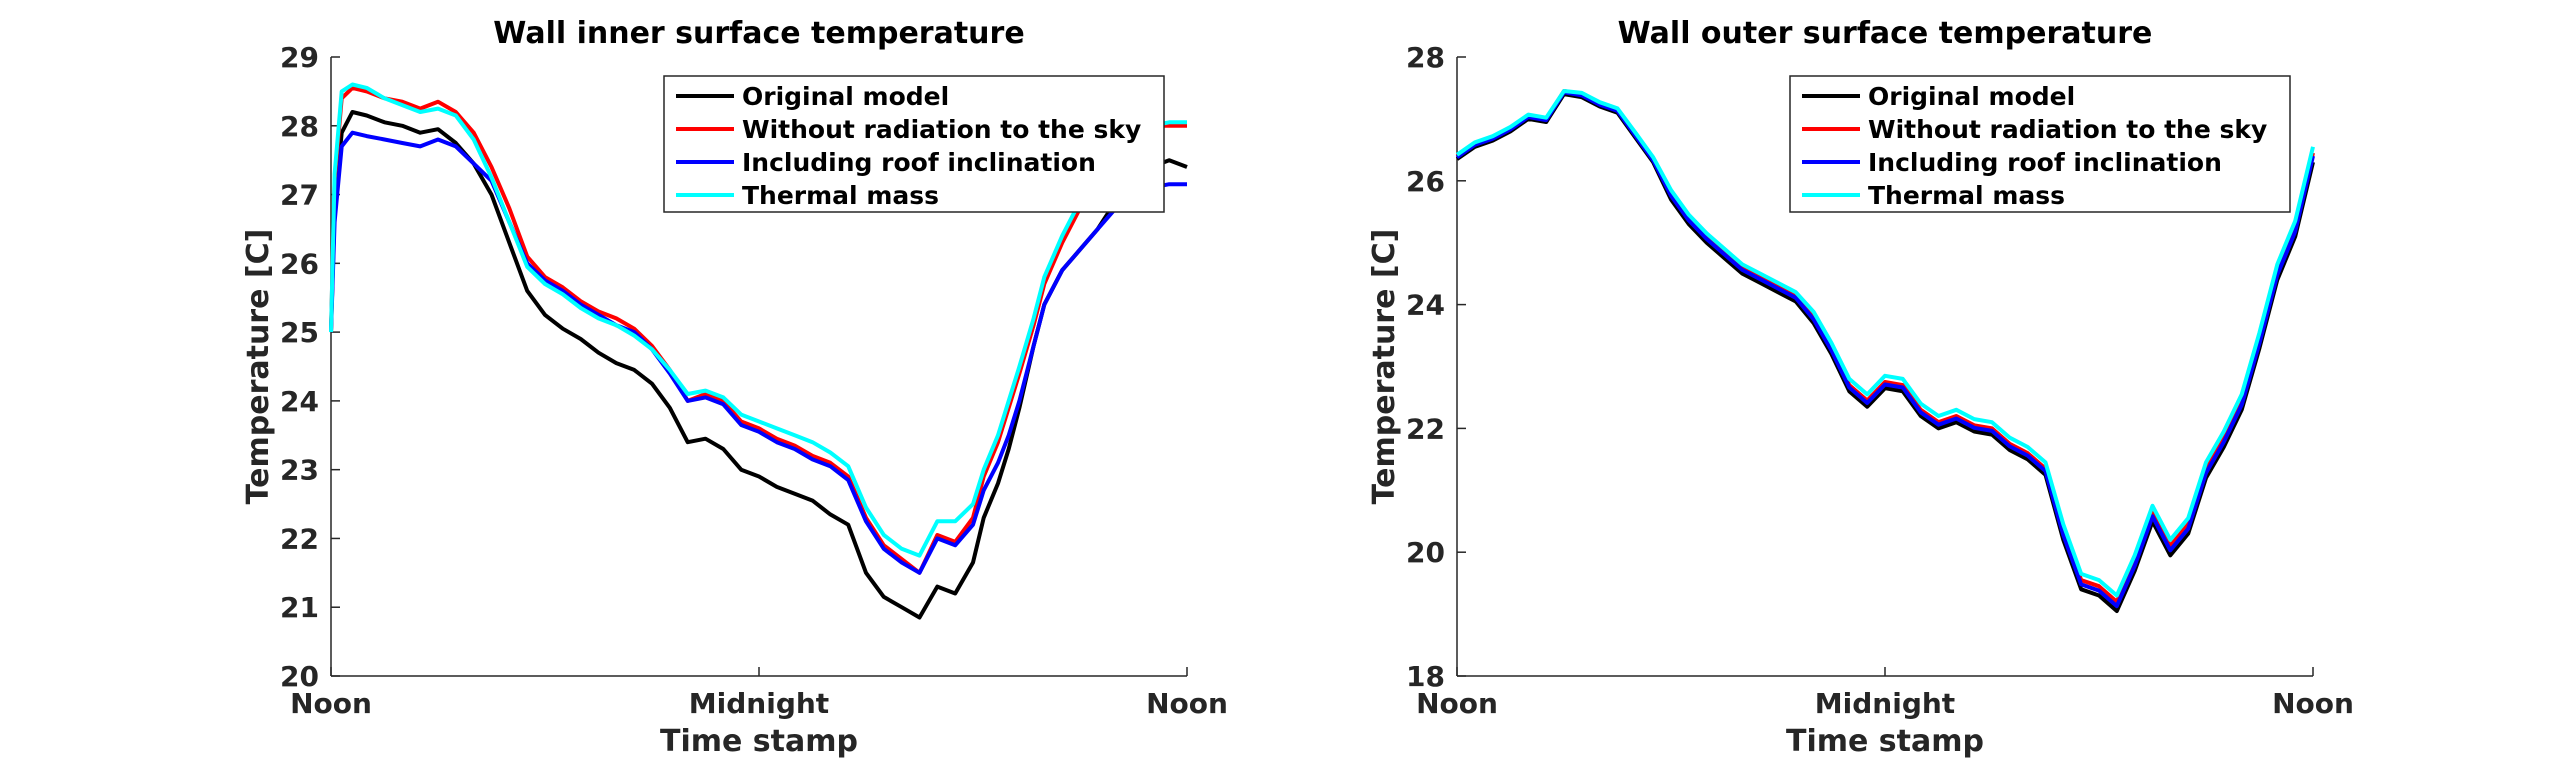  What do you see at coordinates (299, 607) in the screenshot?
I see `y-tick-label: 21` at bounding box center [299, 607].